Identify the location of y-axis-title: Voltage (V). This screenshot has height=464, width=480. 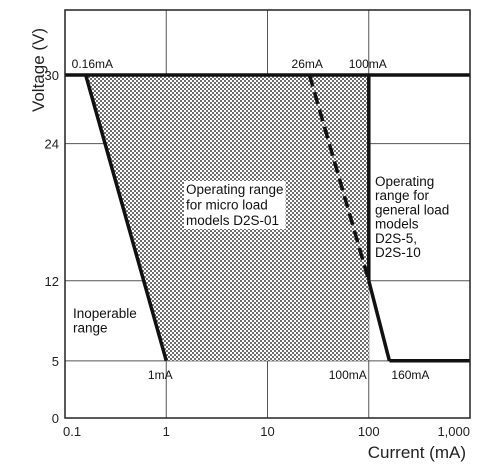
(38, 70).